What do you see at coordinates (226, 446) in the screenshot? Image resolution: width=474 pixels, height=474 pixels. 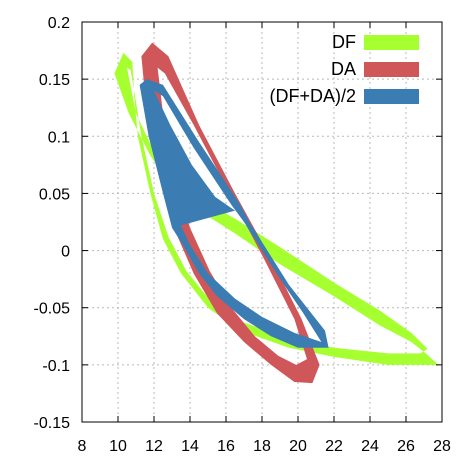 I see `x-tick-label: 16` at bounding box center [226, 446].